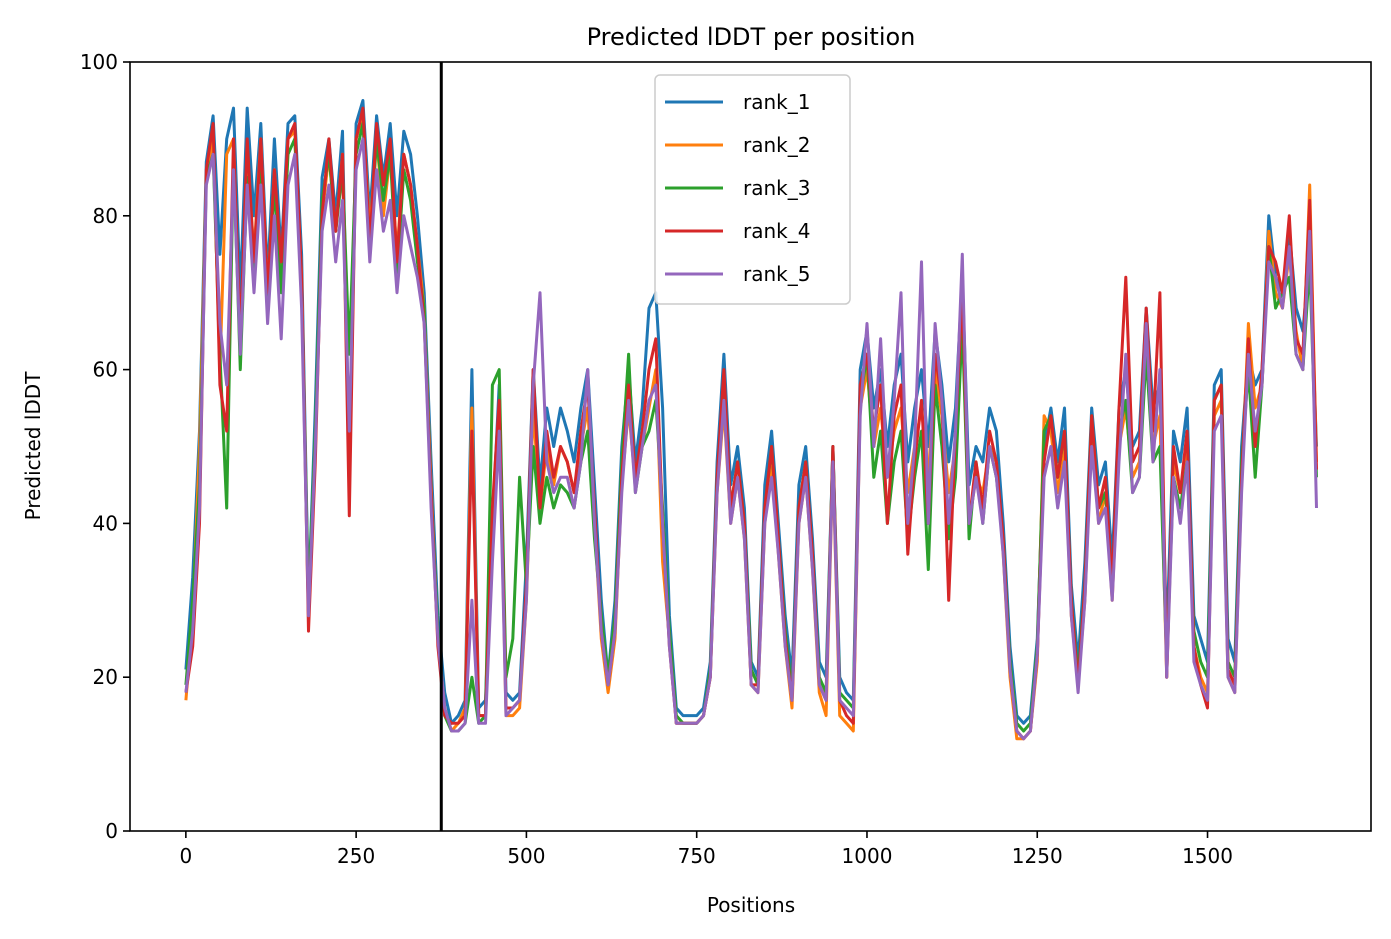 The image size is (1391, 939). Describe the element at coordinates (1207, 856) in the screenshot. I see `x-tick-label: 1500` at that location.